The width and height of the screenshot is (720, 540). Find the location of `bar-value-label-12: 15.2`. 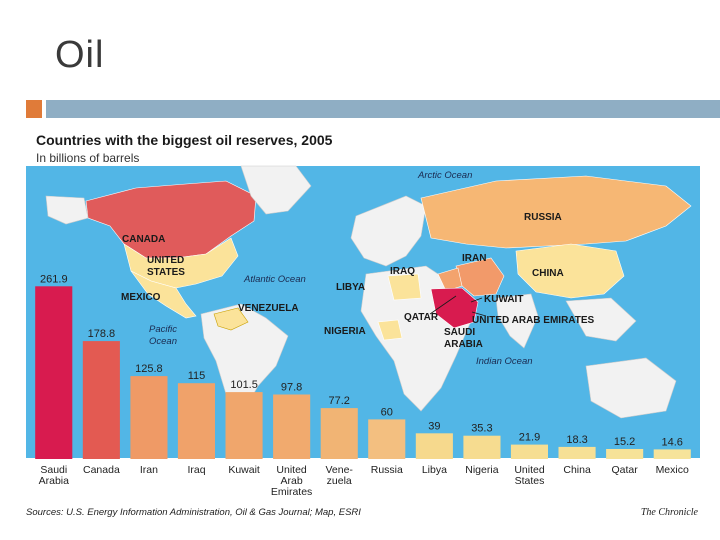

bar-value-label-12: 15.2 is located at coordinates (624, 442).